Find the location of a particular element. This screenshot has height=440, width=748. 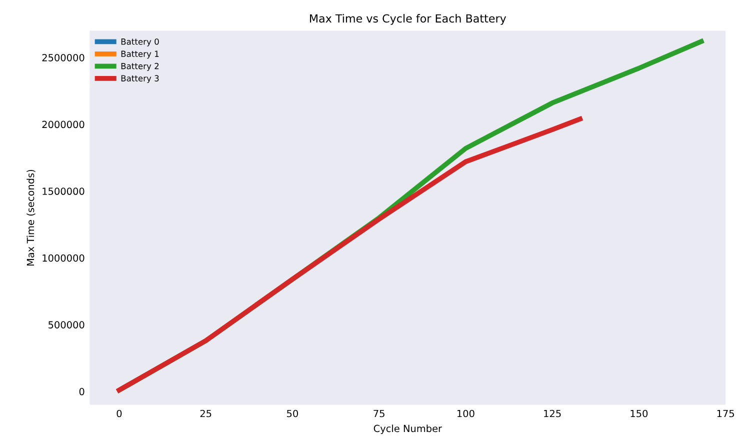

y-axis-title: Max Time (seconds) is located at coordinates (31, 218).